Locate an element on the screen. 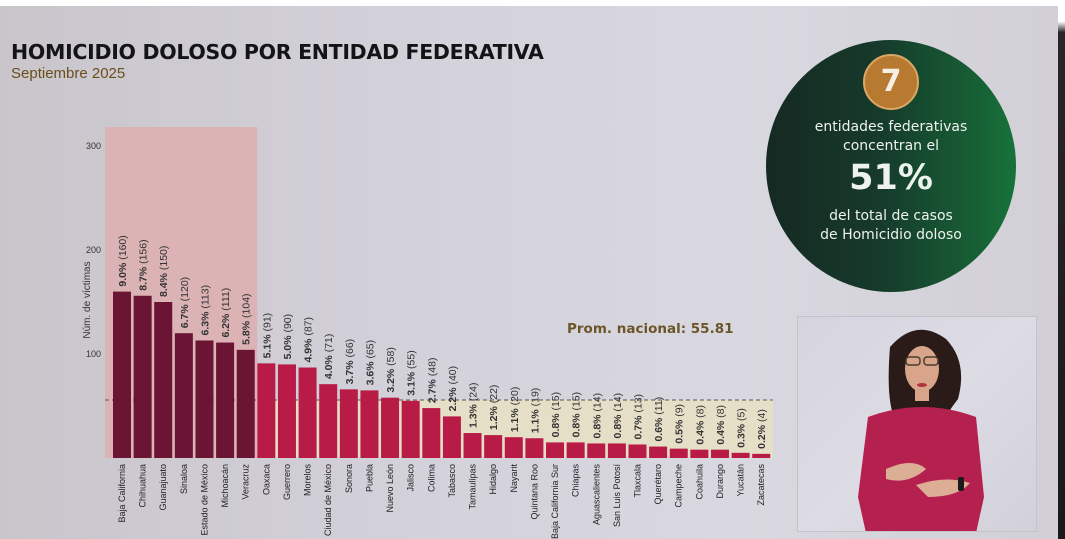  y-axis: 100 200 300 is located at coordinates (93, 250).